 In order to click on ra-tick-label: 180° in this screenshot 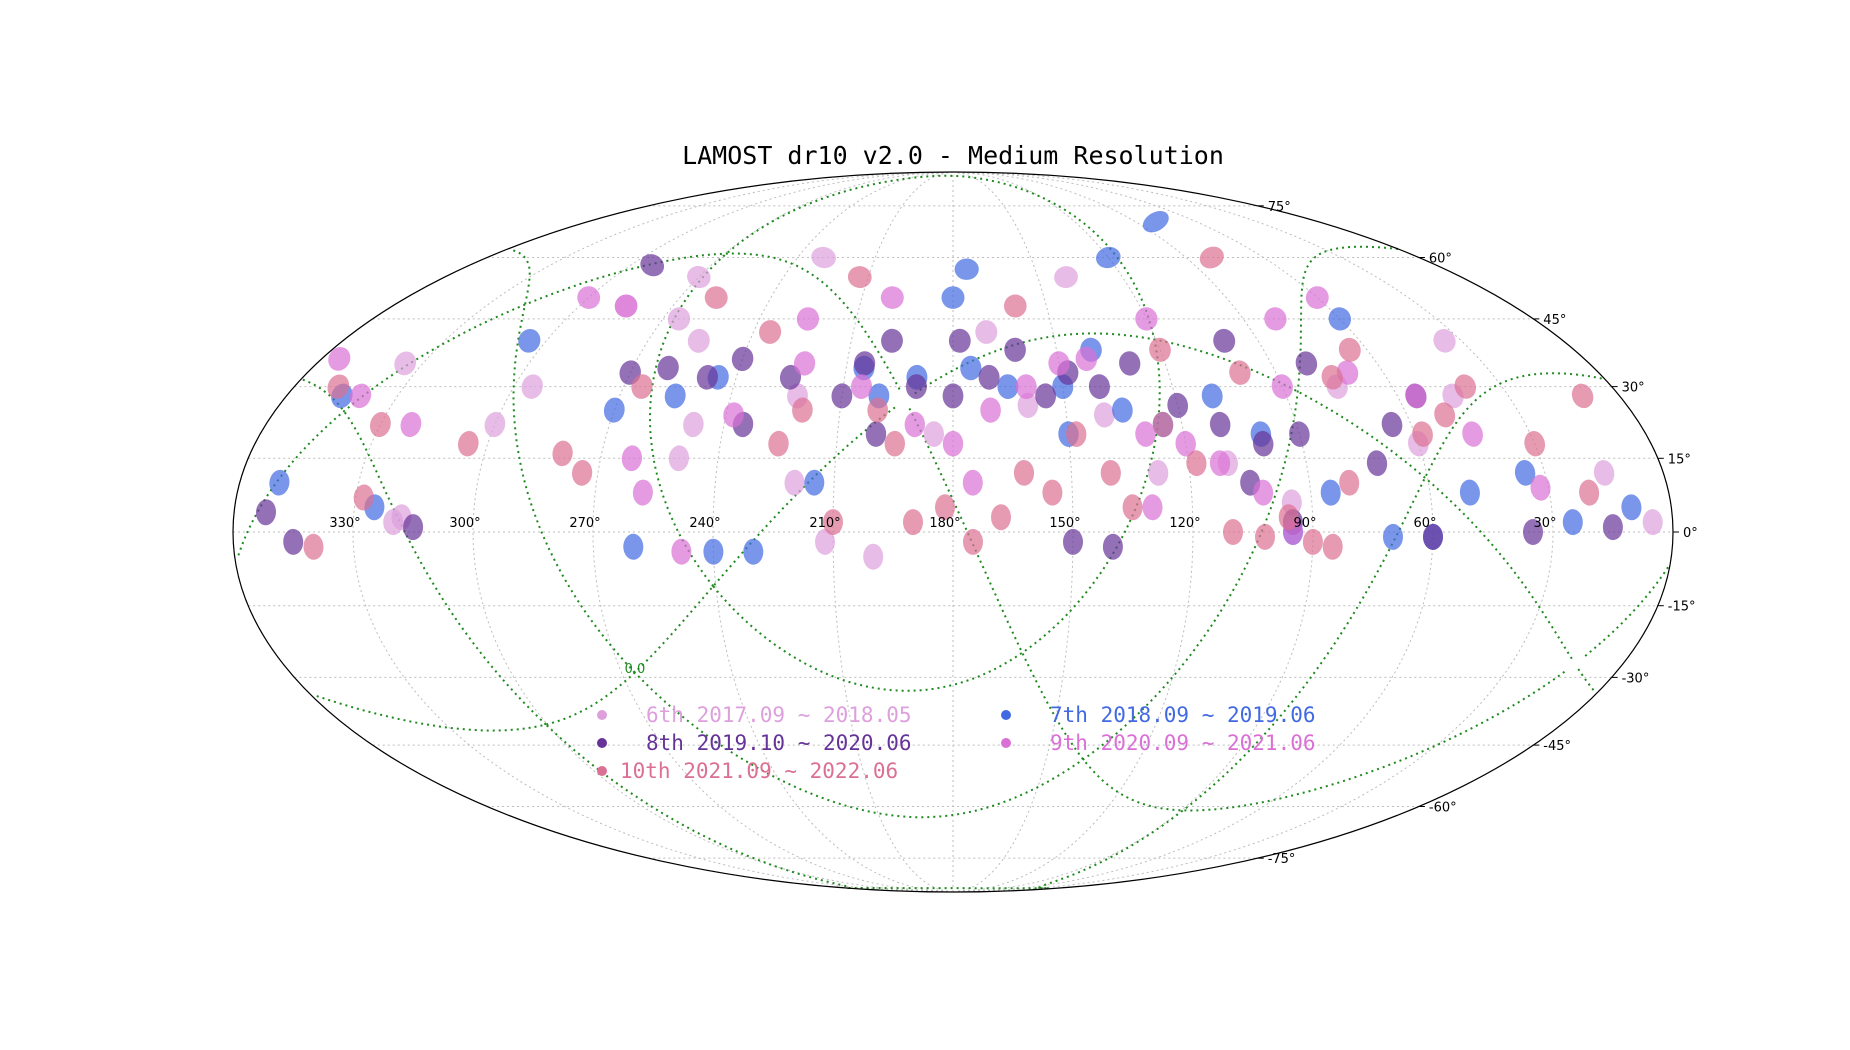, I will do `click(944, 523)`.